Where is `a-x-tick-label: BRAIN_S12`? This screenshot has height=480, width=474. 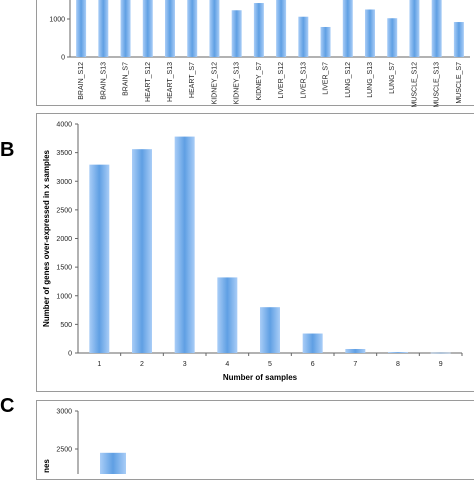 a-x-tick-label: BRAIN_S12 is located at coordinates (81, 81).